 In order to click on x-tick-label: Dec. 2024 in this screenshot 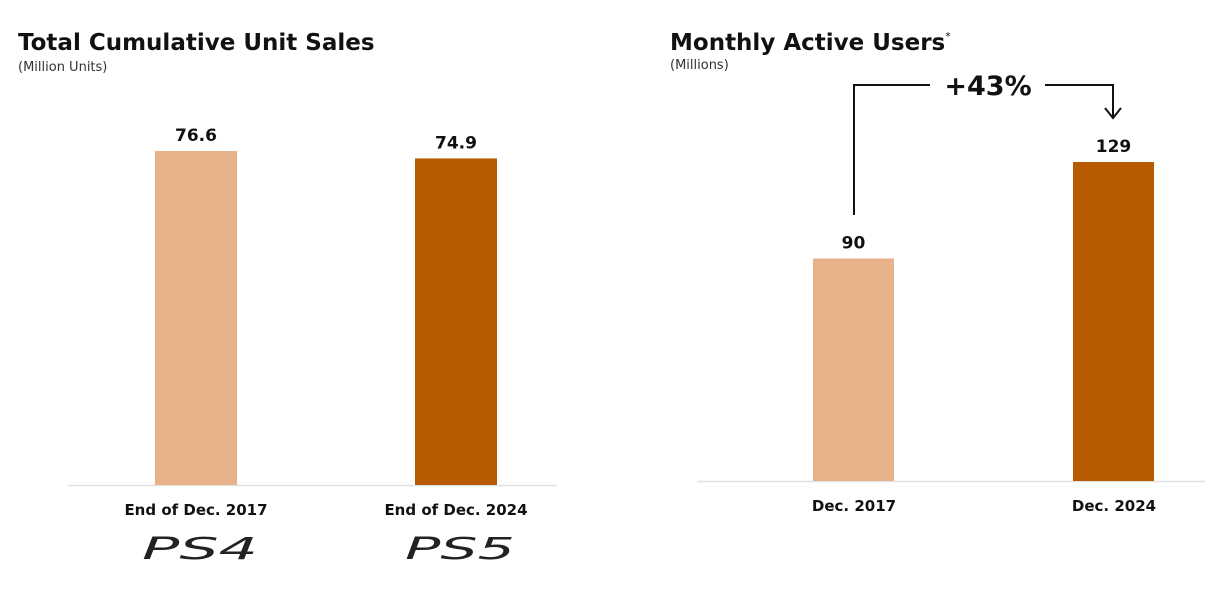, I will do `click(1114, 506)`.